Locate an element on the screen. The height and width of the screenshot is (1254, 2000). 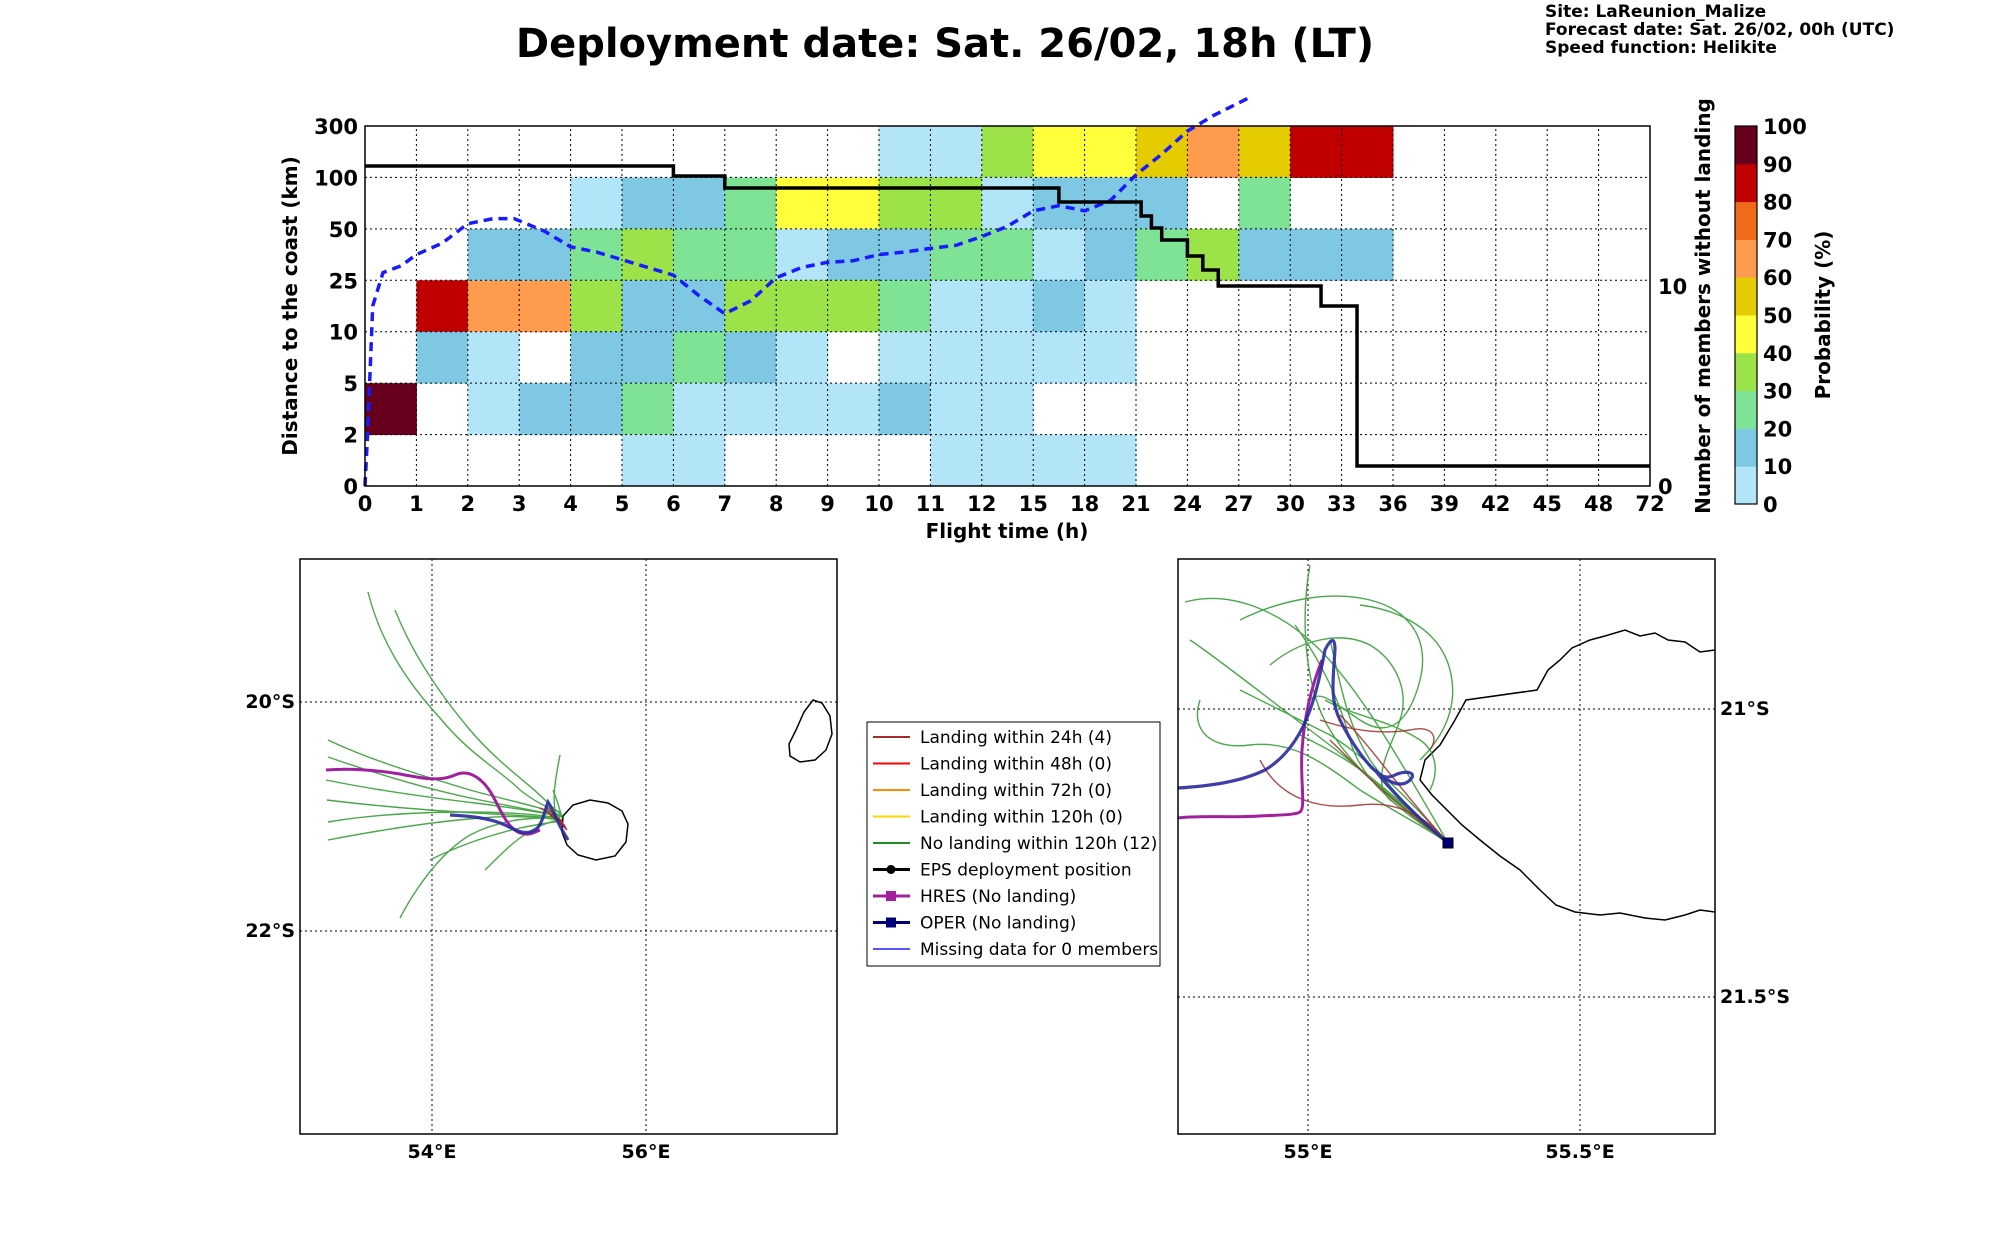
deployment-position-marker is located at coordinates (1448, 843).